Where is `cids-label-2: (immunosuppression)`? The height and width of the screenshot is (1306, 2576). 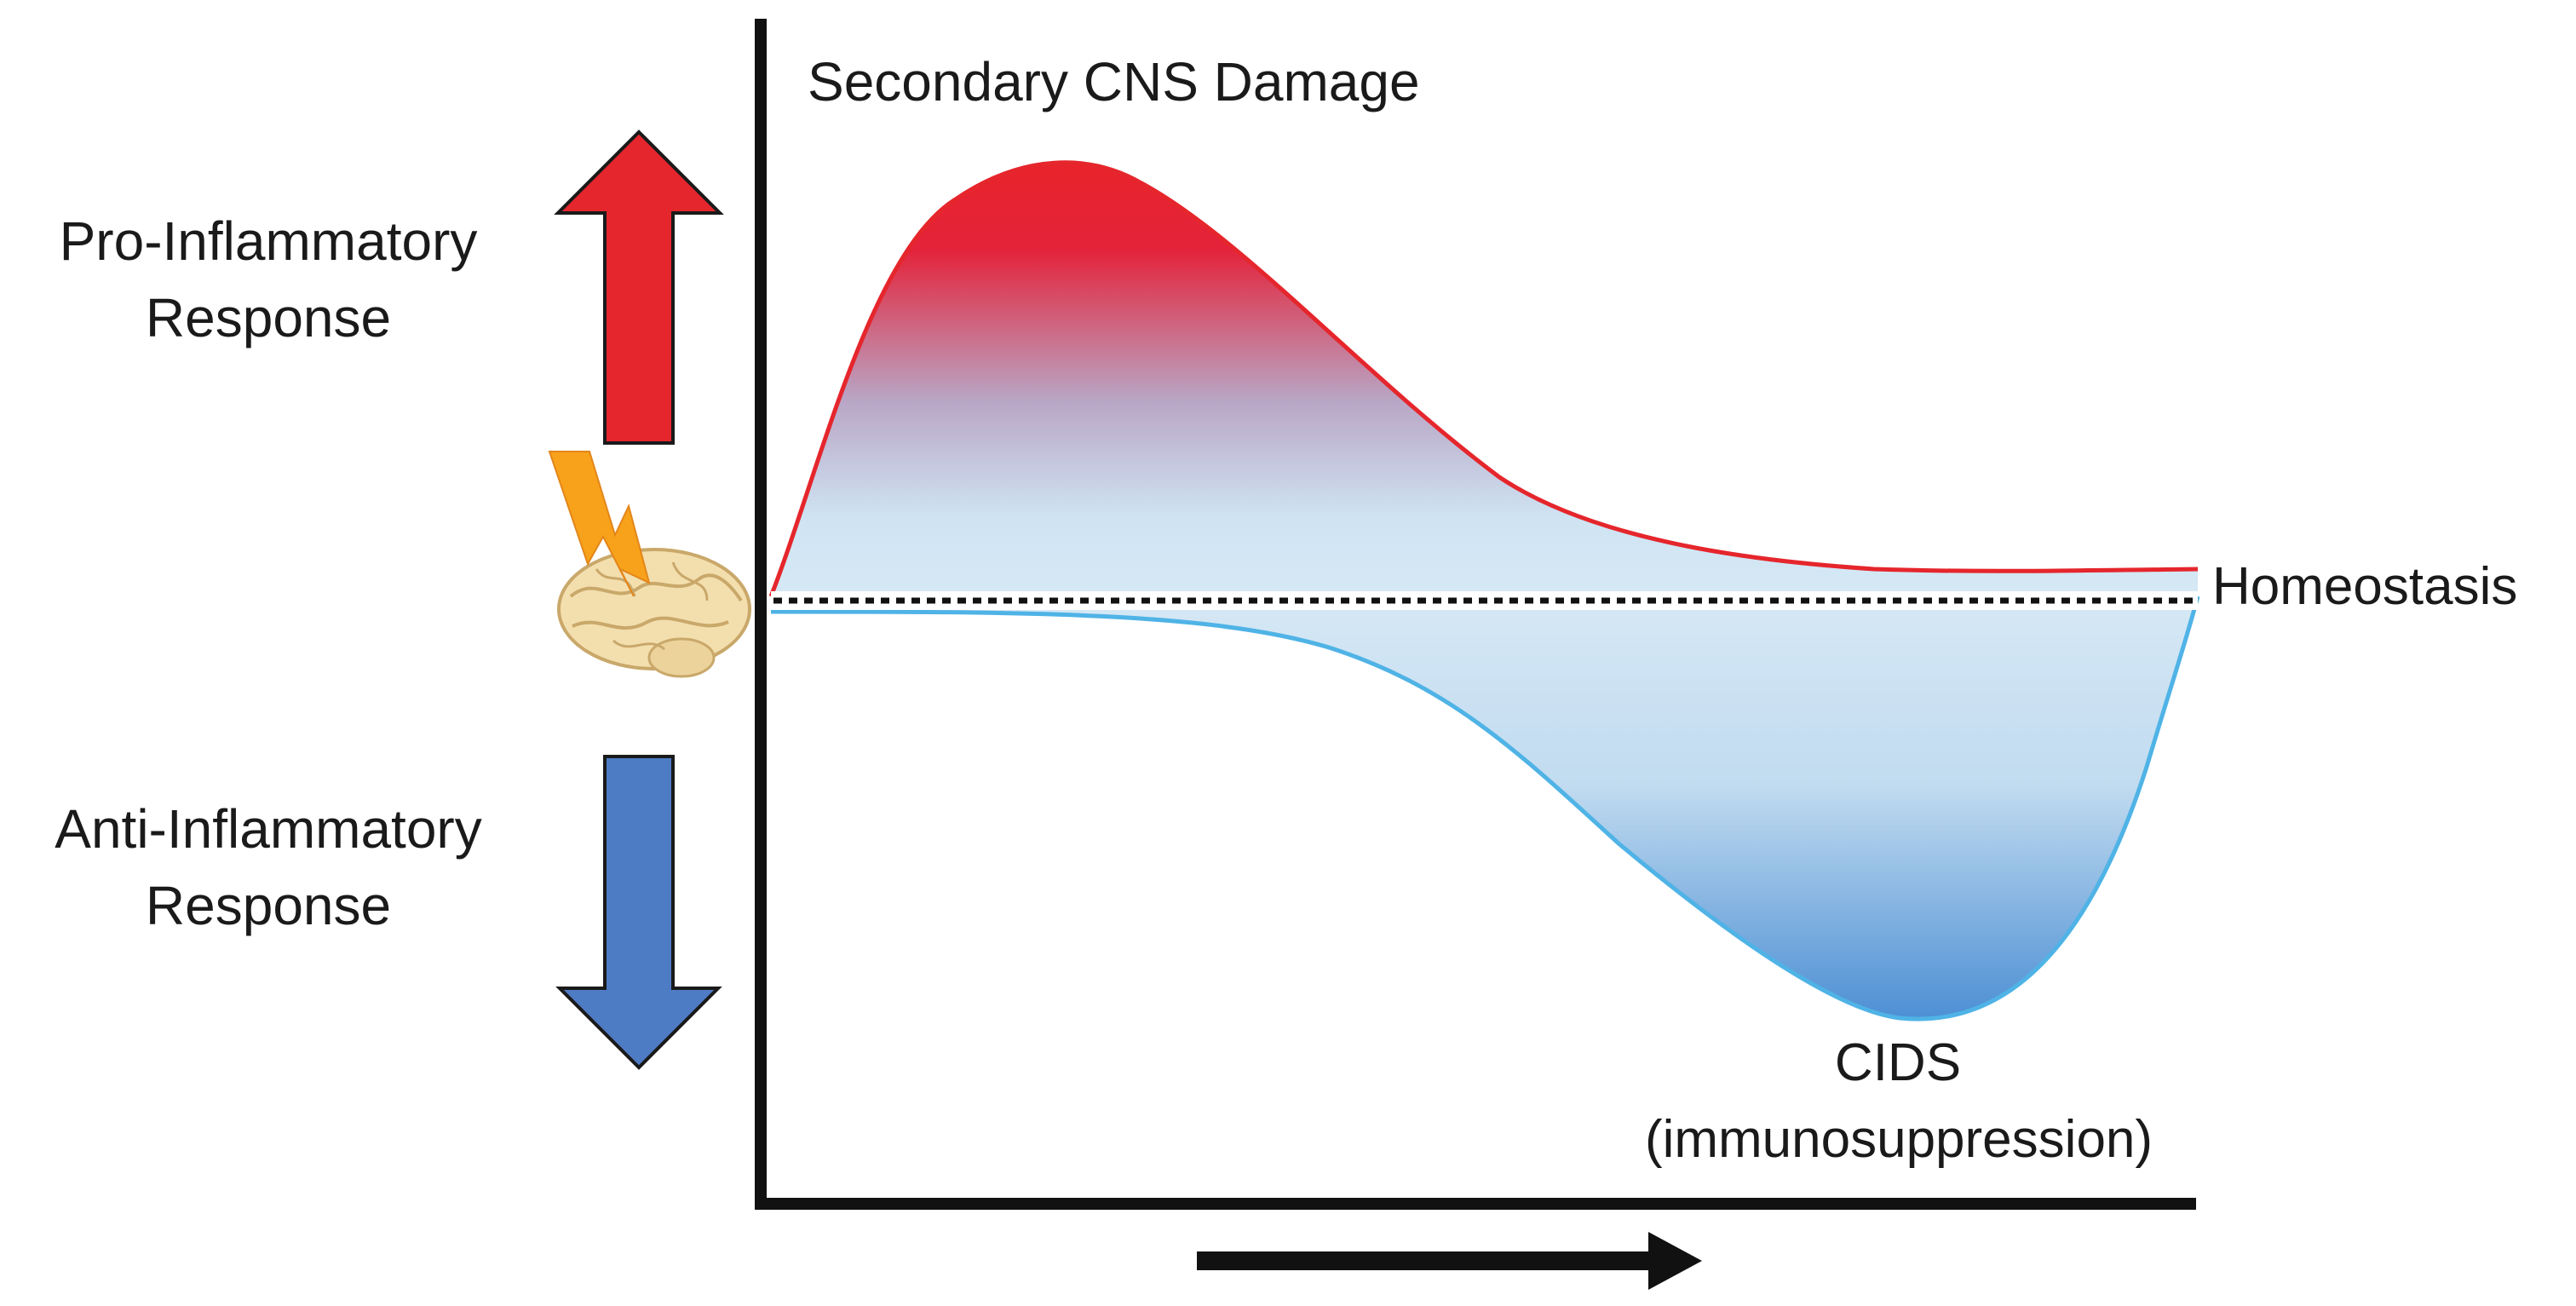 cids-label-2: (immunosuppression) is located at coordinates (1899, 1139).